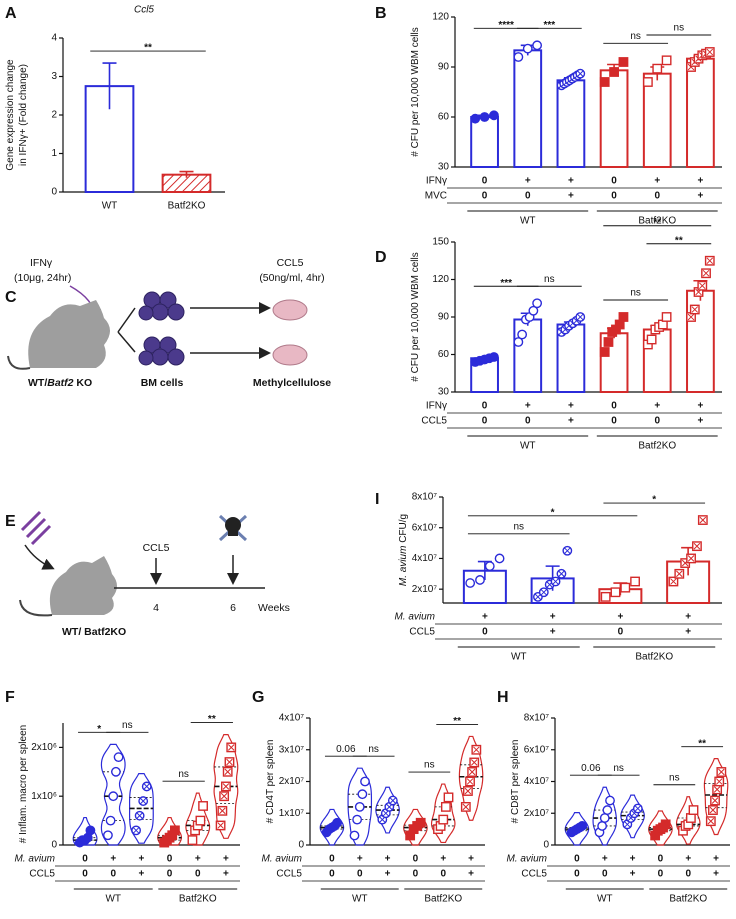 This screenshot has width=736, height=919. What do you see at coordinates (515, 782) in the screenshot?
I see `label-part: # CD8T per spleen` at bounding box center [515, 782].